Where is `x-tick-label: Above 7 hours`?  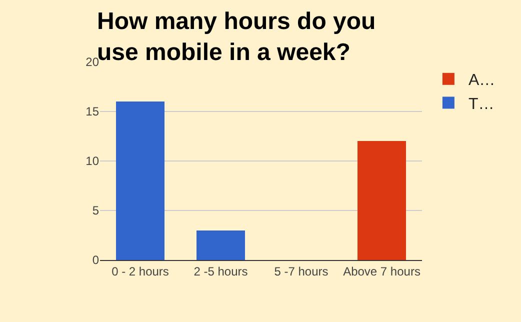 x-tick-label: Above 7 hours is located at coordinates (381, 271).